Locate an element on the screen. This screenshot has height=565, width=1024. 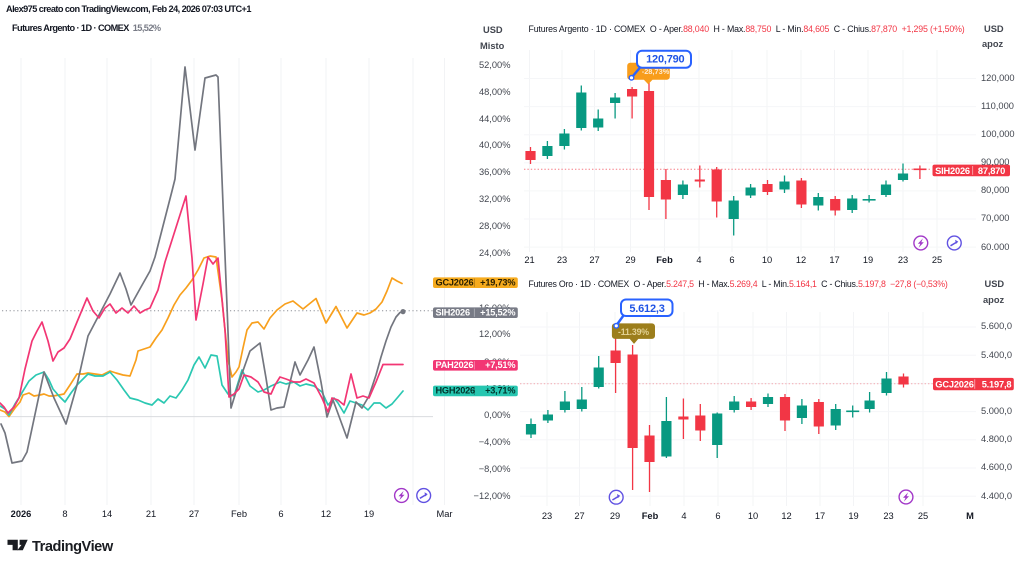
svg-text: +15,52% is located at coordinates (497, 312).